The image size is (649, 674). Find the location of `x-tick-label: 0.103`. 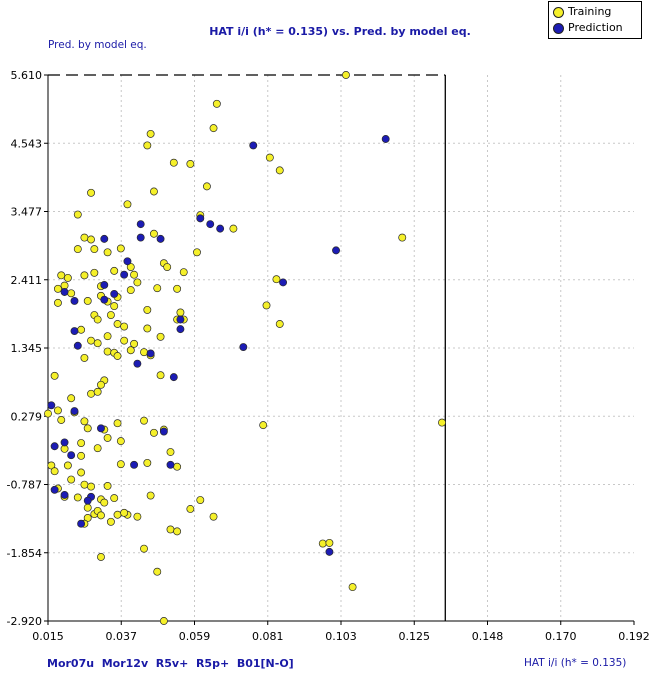

x-tick-label: 0.103 is located at coordinates (341, 636).